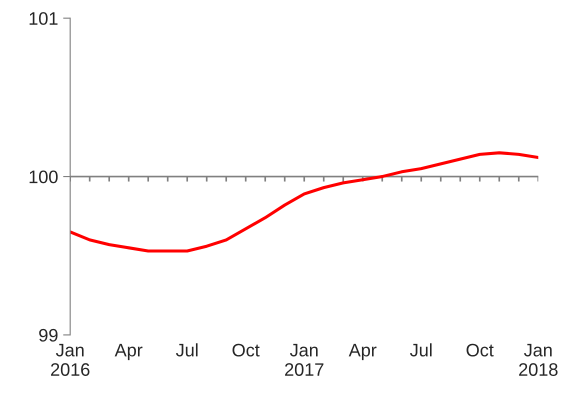  I want to click on y-tick-label: 99, so click(48, 335).